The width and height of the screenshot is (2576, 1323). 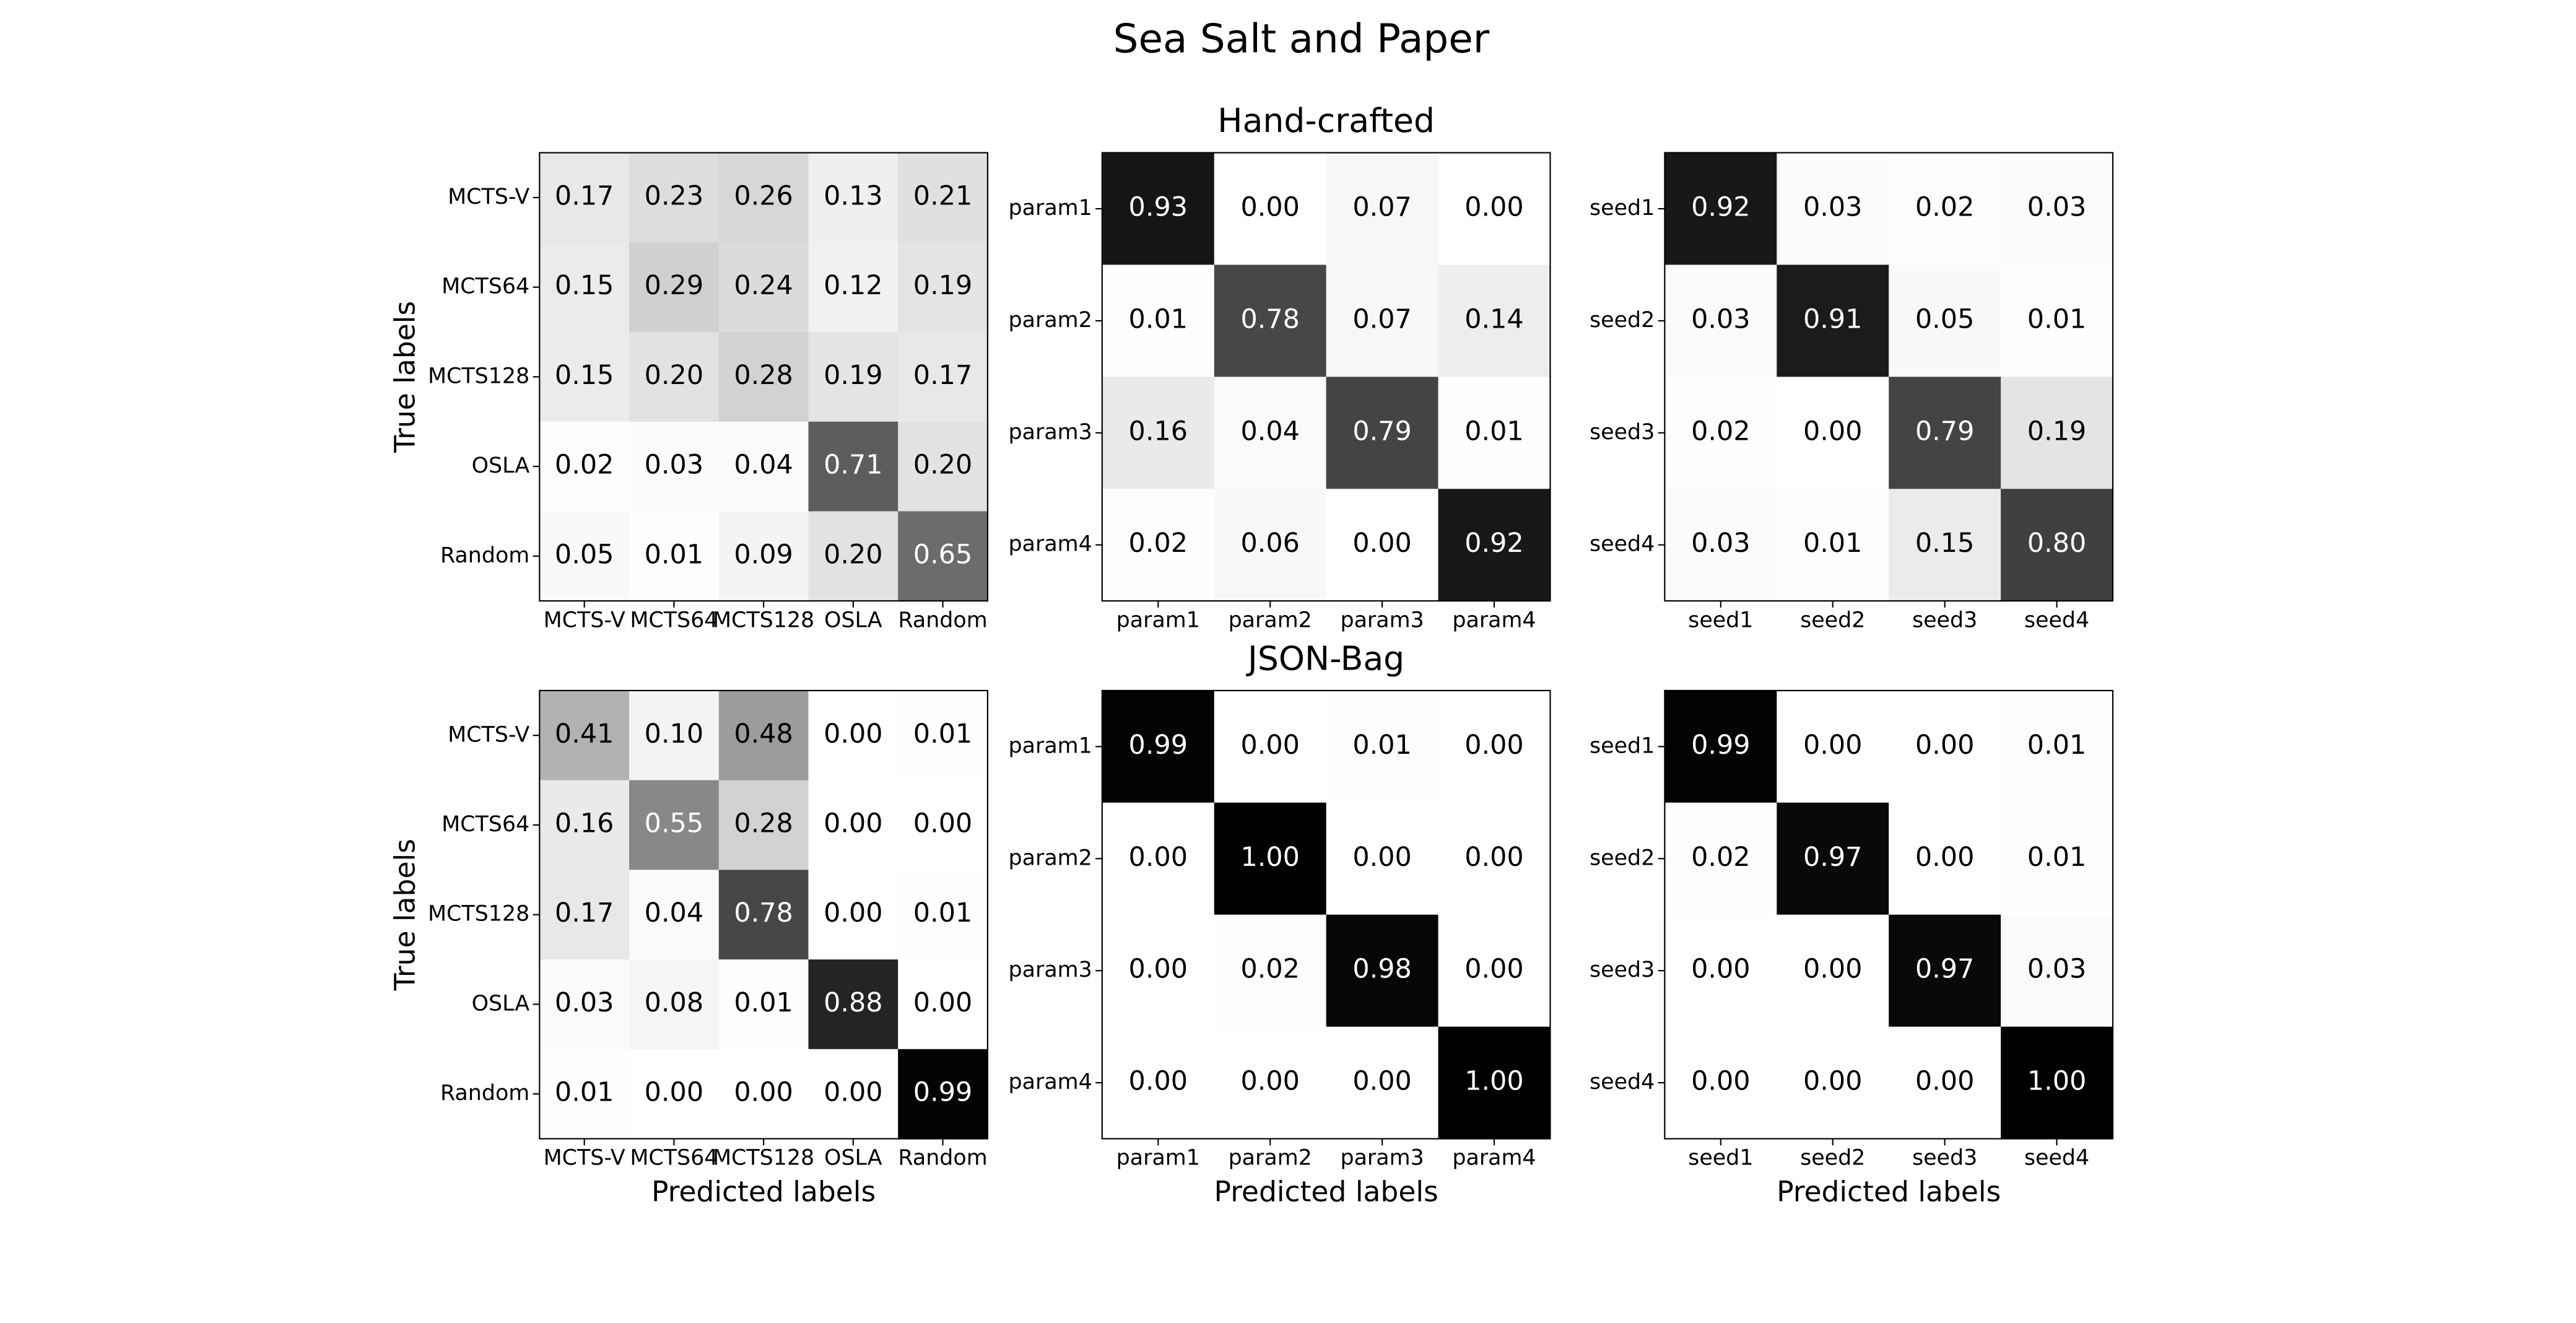 What do you see at coordinates (853, 620) in the screenshot?
I see `x-tick-label: OSLA` at bounding box center [853, 620].